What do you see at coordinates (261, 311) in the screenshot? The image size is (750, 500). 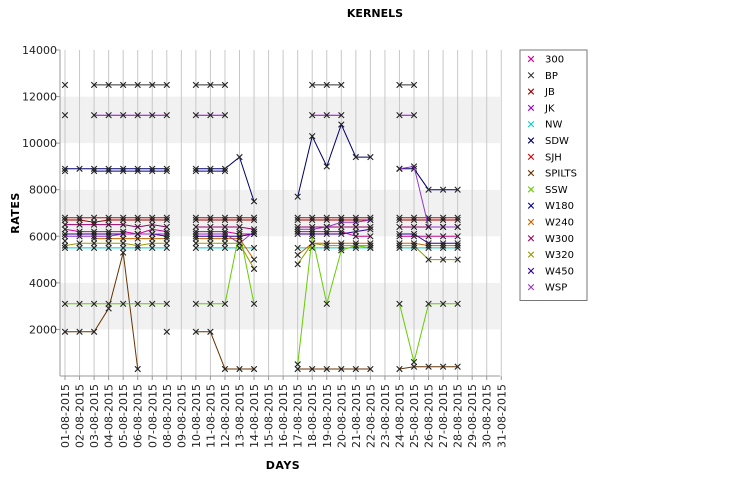 I see `series-spilts` at bounding box center [261, 311].